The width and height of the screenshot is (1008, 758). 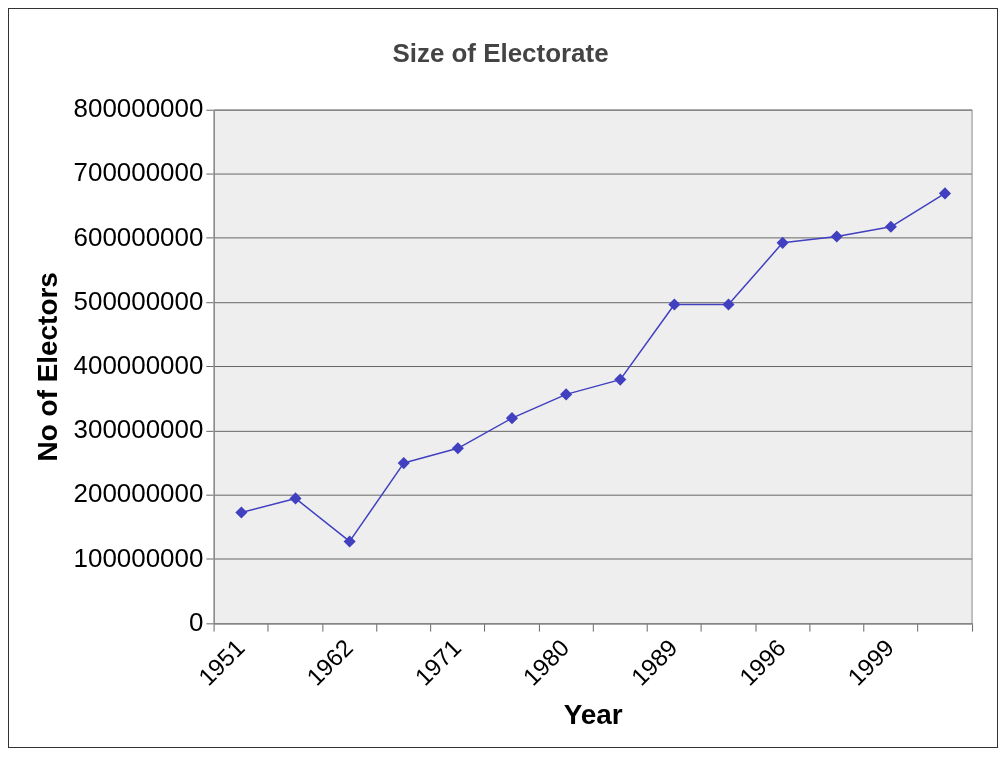 I want to click on y-tick-label: 400000000, so click(x=138, y=364).